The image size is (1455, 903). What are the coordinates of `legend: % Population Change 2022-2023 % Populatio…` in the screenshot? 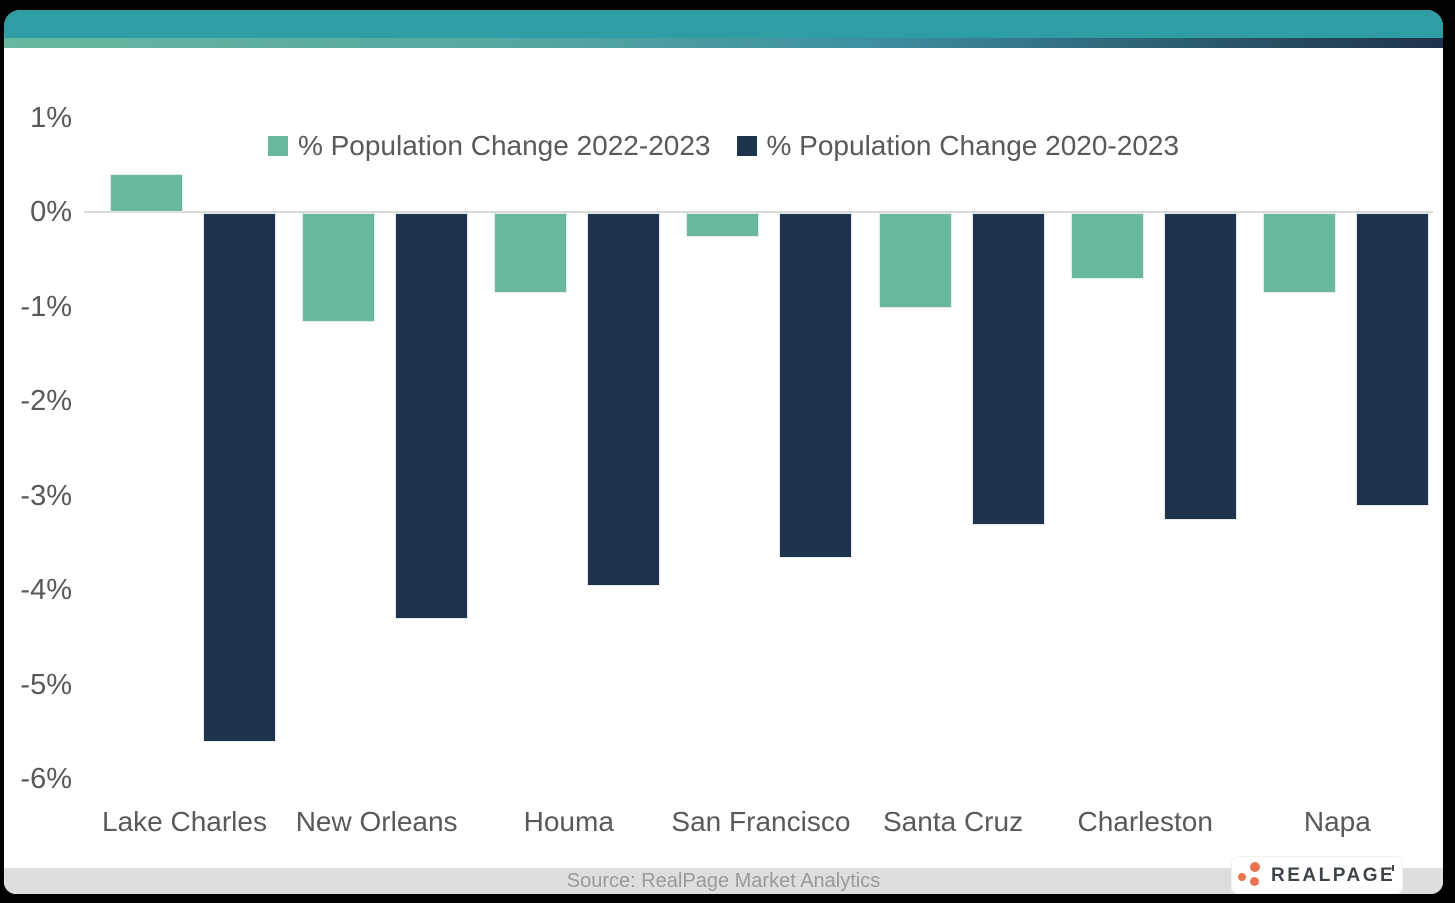 It's located at (723, 146).